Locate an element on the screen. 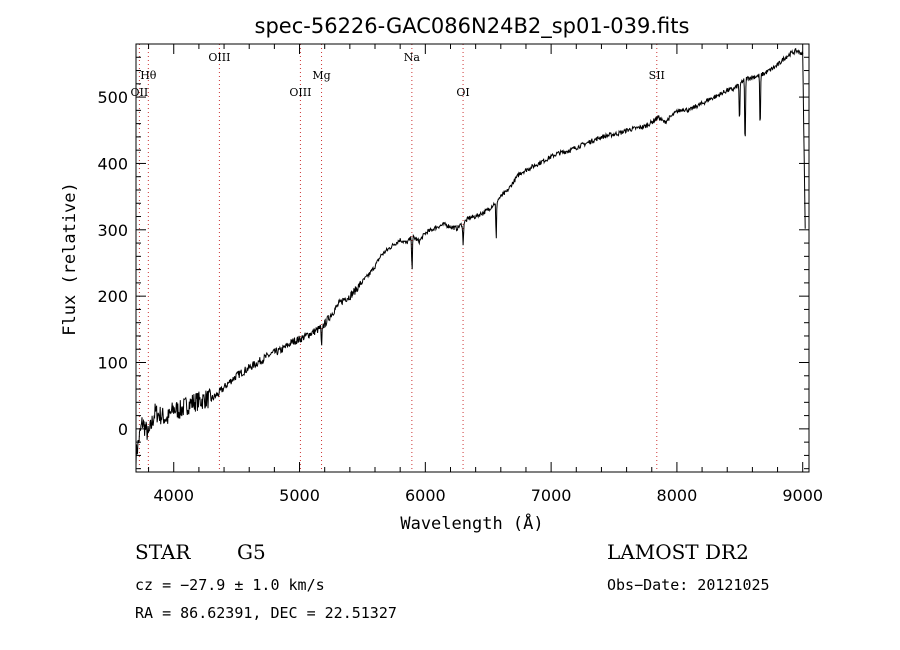 The height and width of the screenshot is (650, 900). sky-coordinates: RA = 86.62391, DEC = 22.51327 is located at coordinates (266, 613).